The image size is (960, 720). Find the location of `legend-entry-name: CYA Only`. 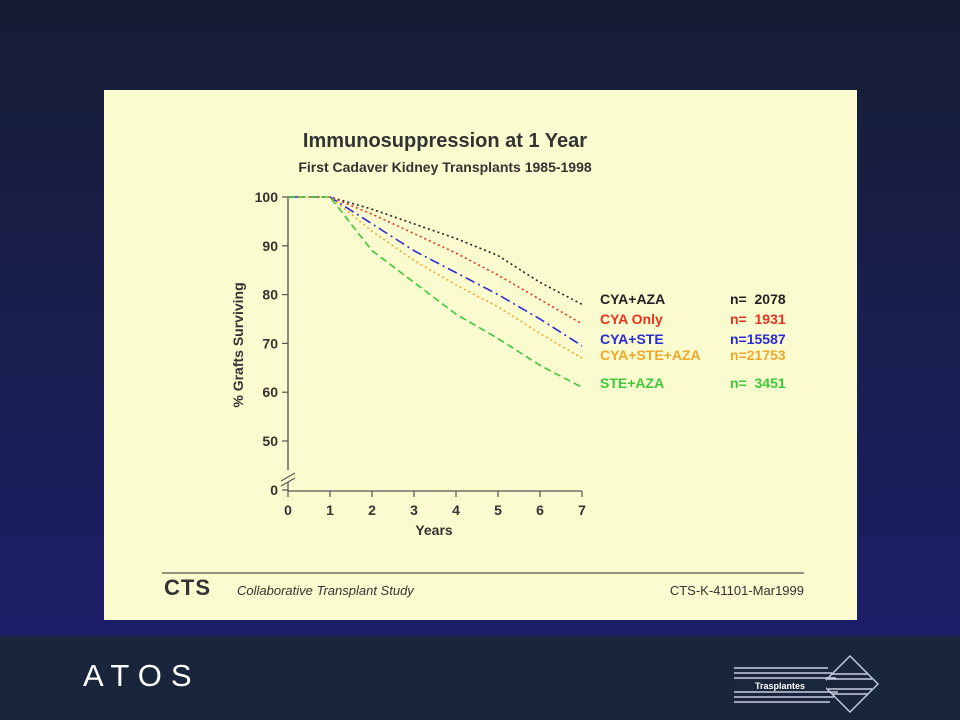

legend-entry-name: CYA Only is located at coordinates (631, 319).